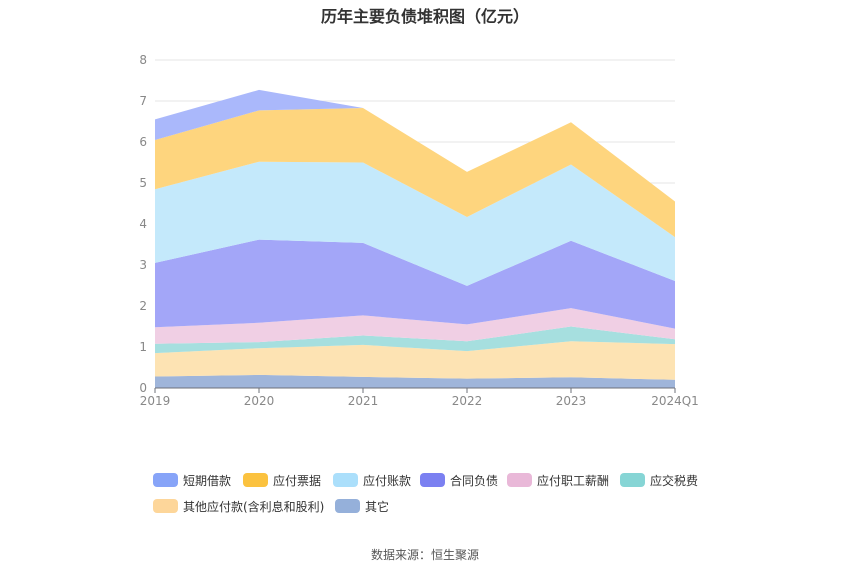 This screenshot has width=850, height=575. I want to click on legend-label: 短期借款, so click(207, 480).